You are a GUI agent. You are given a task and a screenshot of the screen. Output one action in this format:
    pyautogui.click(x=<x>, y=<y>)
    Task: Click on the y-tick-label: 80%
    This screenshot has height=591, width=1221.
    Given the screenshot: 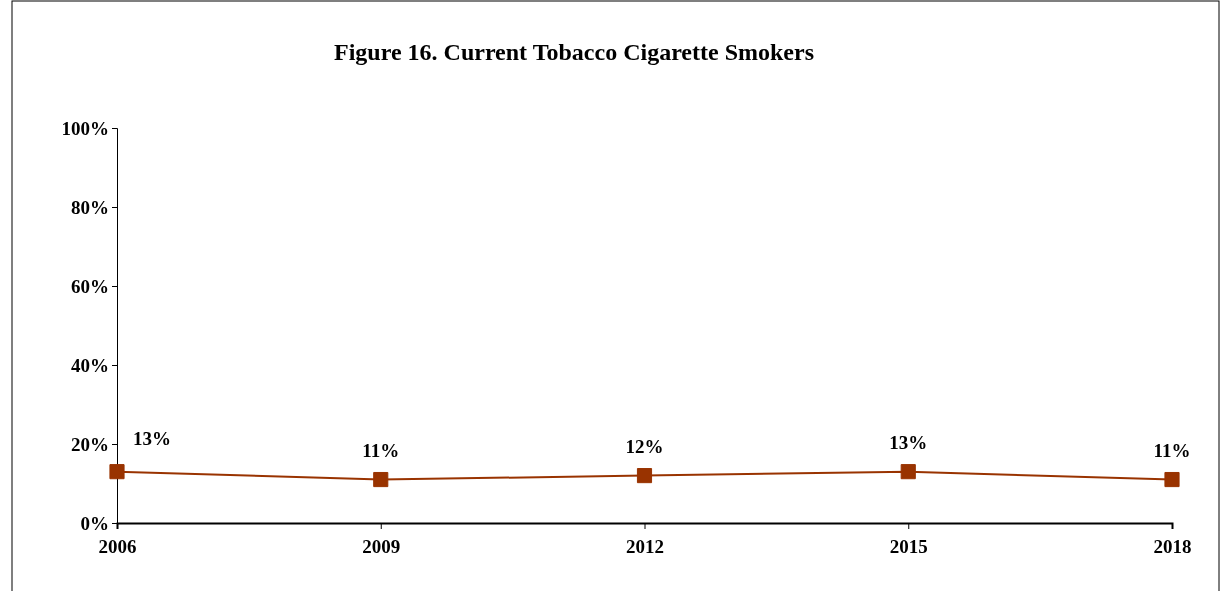 What is the action you would take?
    pyautogui.click(x=90, y=207)
    